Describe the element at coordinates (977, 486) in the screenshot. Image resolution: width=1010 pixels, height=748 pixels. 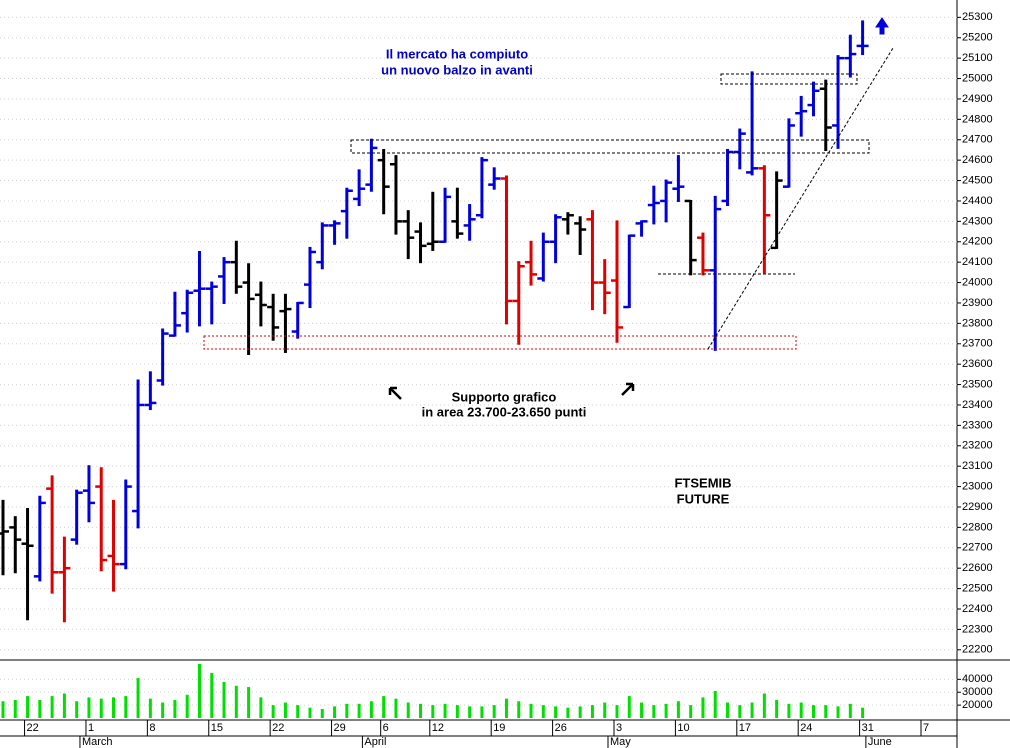
I see `y-tick-label: 23000` at that location.